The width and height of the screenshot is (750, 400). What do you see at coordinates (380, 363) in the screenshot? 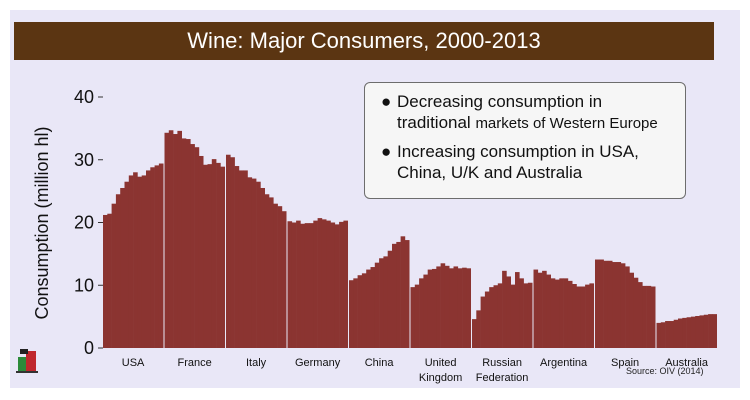
I see `x-tick-label: China` at bounding box center [380, 363].